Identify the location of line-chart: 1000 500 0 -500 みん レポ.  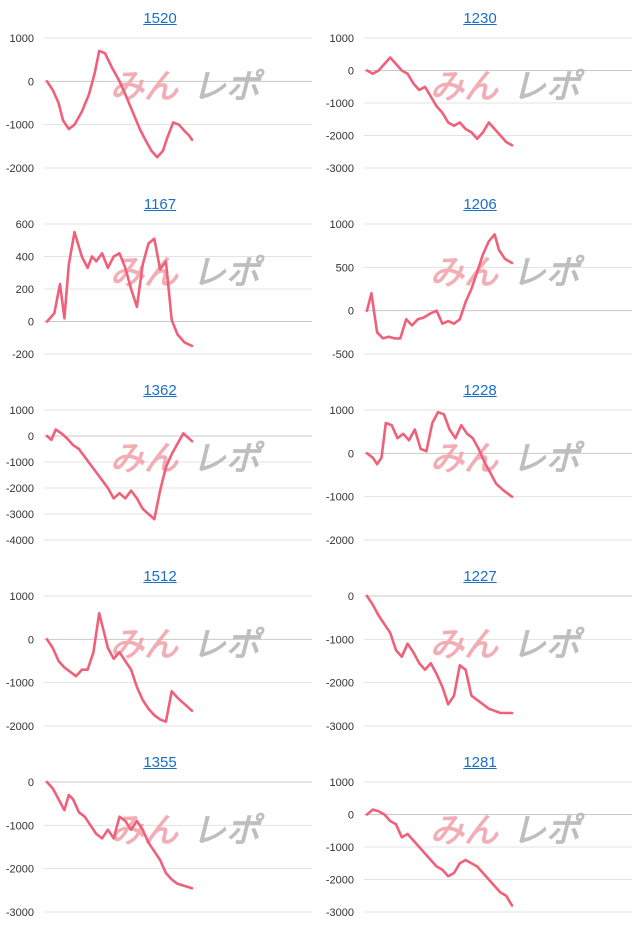
(481, 290).